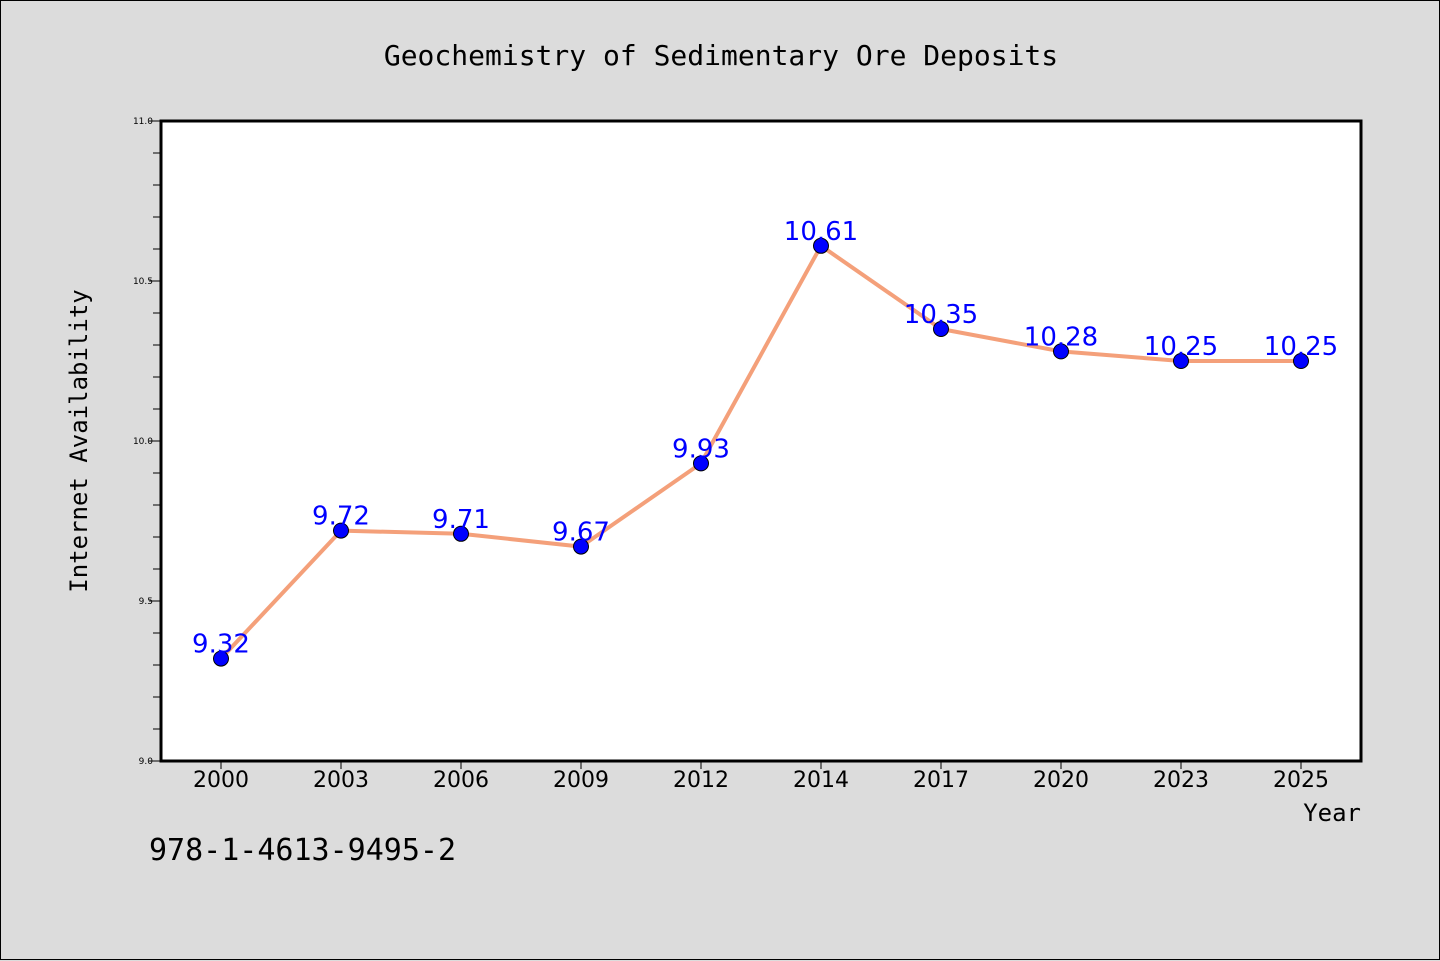 The height and width of the screenshot is (961, 1440). Describe the element at coordinates (461, 780) in the screenshot. I see `x-tick-label: 2006` at that location.